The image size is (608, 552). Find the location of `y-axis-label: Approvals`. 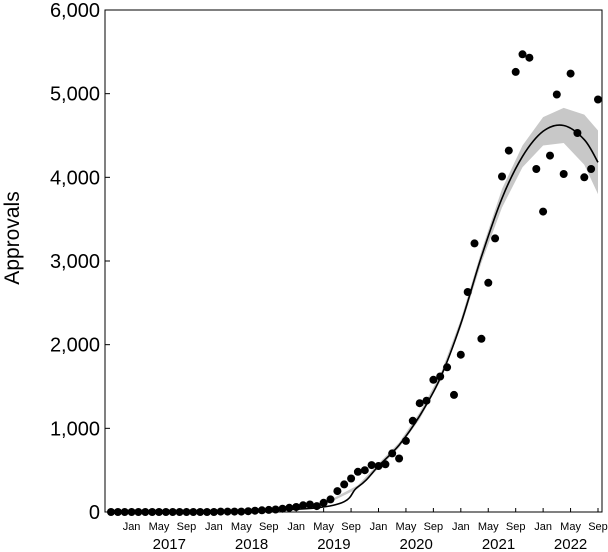

y-axis-label: Approvals is located at coordinates (12, 237).